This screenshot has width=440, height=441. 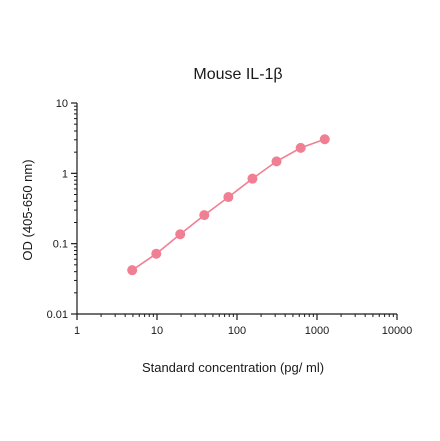 What do you see at coordinates (317, 331) in the screenshot?
I see `x-tick-label: 1000` at bounding box center [317, 331].